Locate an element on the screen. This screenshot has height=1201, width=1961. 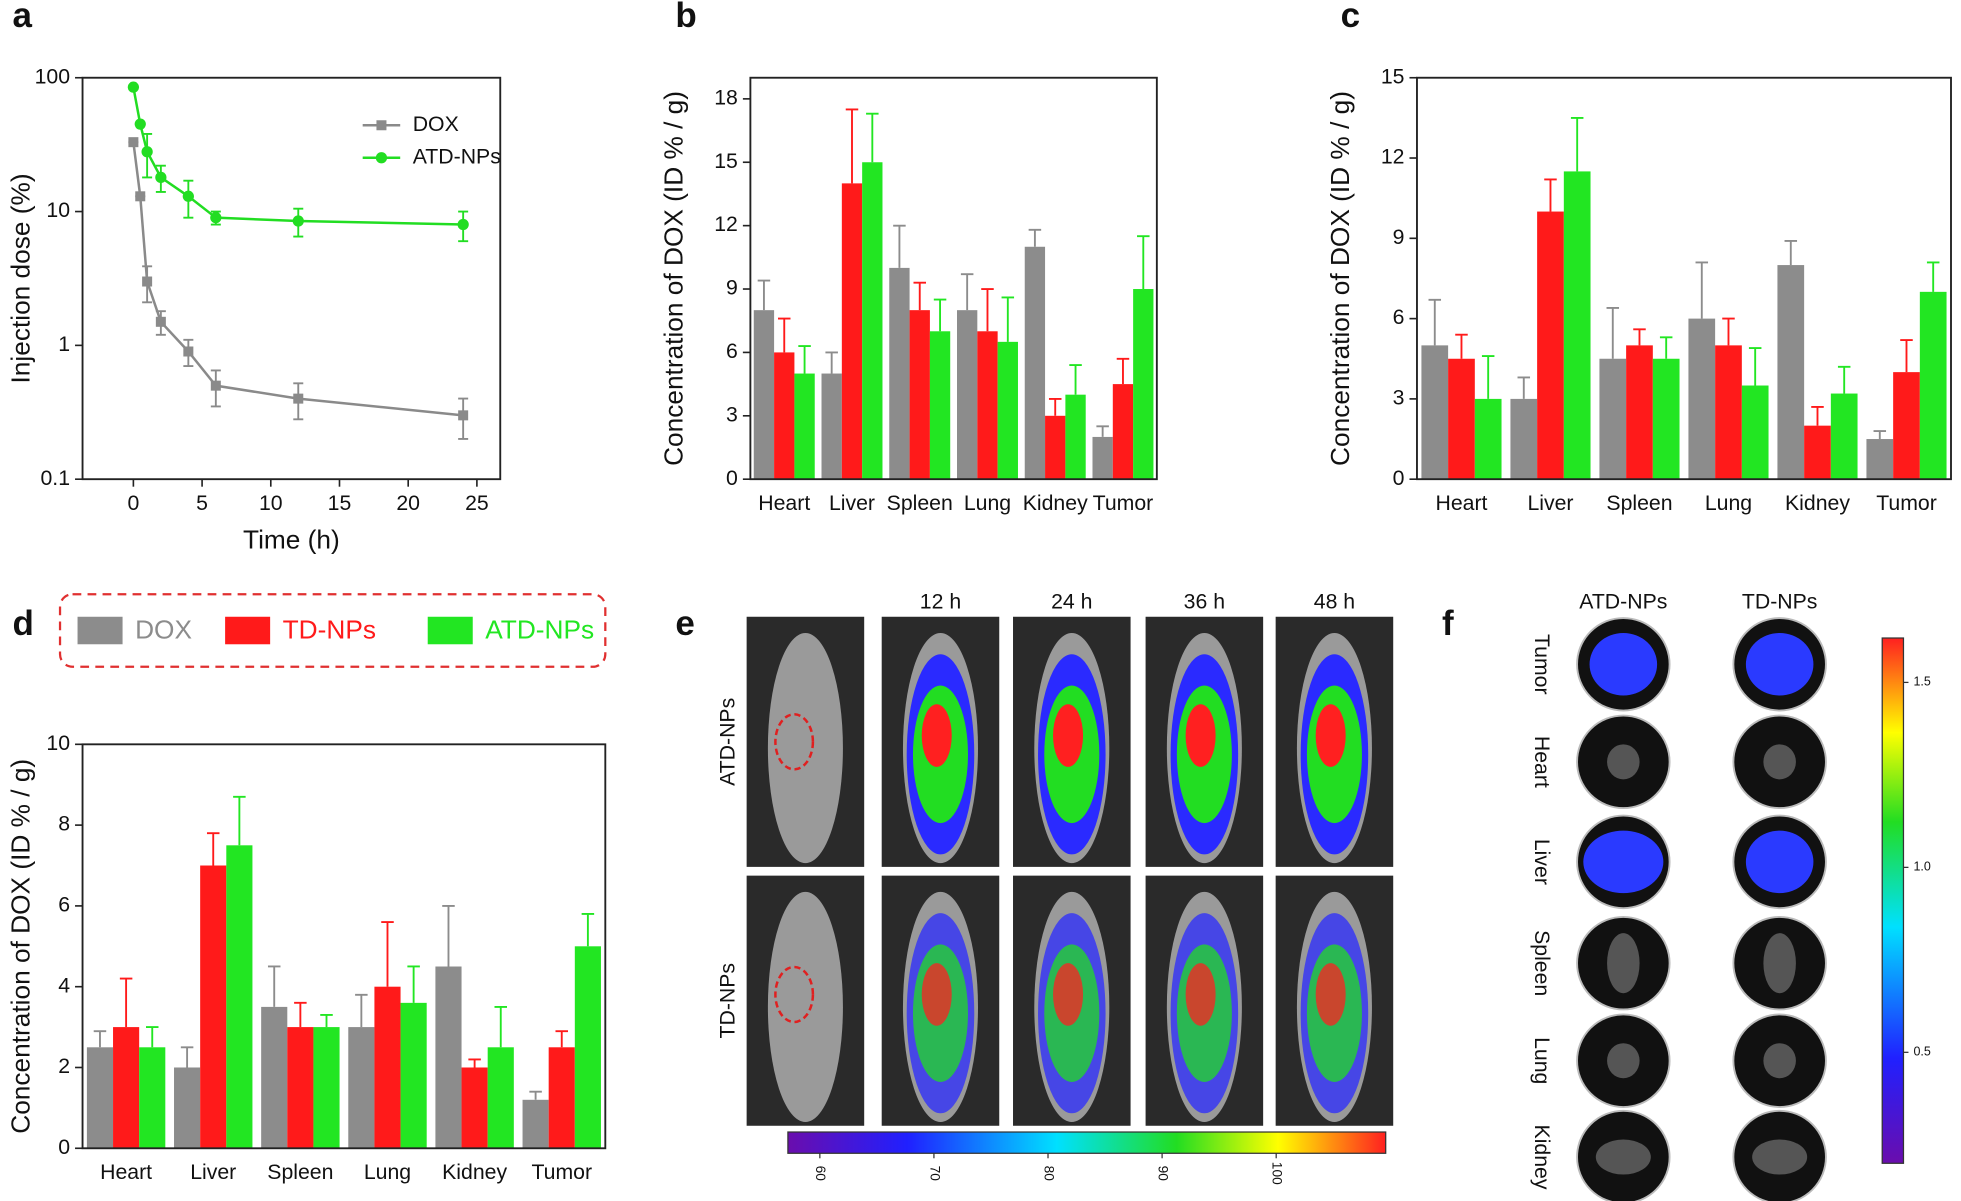
x-tick-label: Kidney is located at coordinates (474, 1172).